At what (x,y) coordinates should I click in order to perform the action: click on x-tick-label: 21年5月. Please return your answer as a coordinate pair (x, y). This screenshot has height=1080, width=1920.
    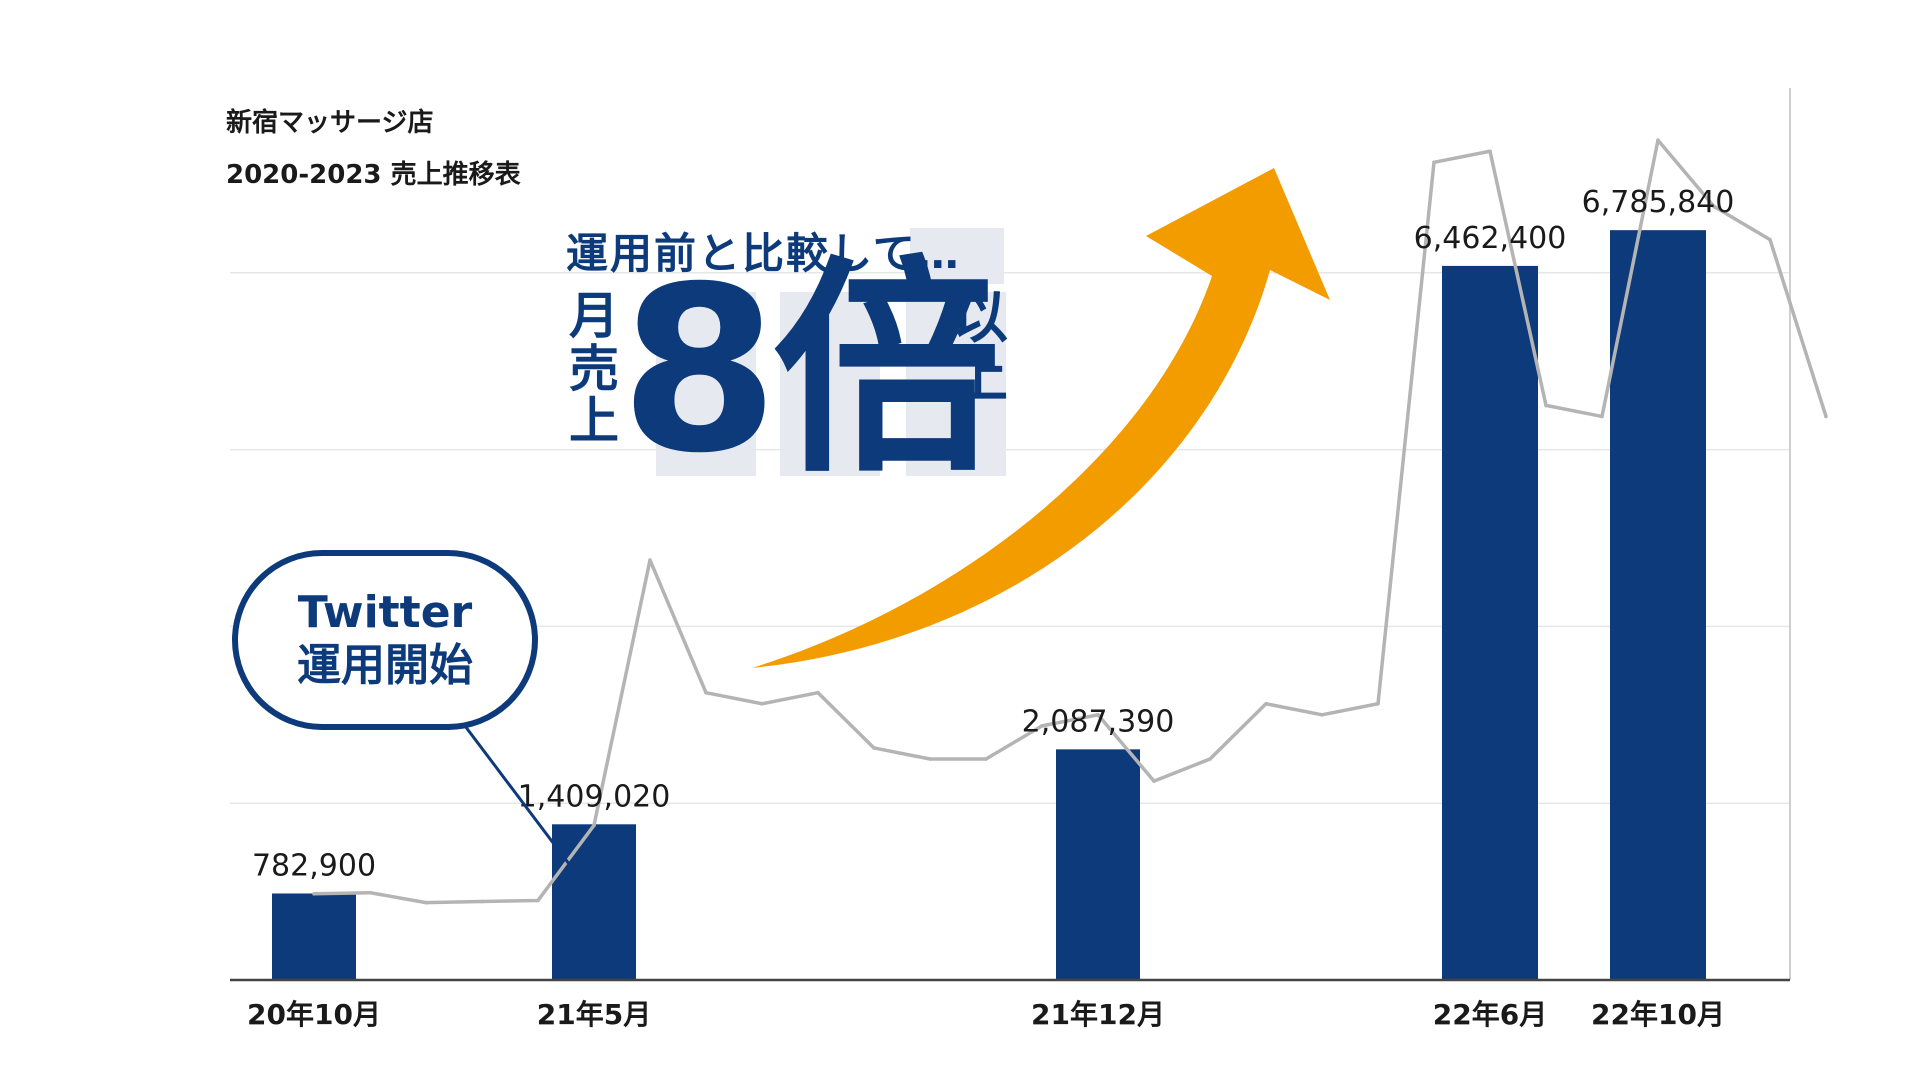
    Looking at the image, I should click on (594, 1014).